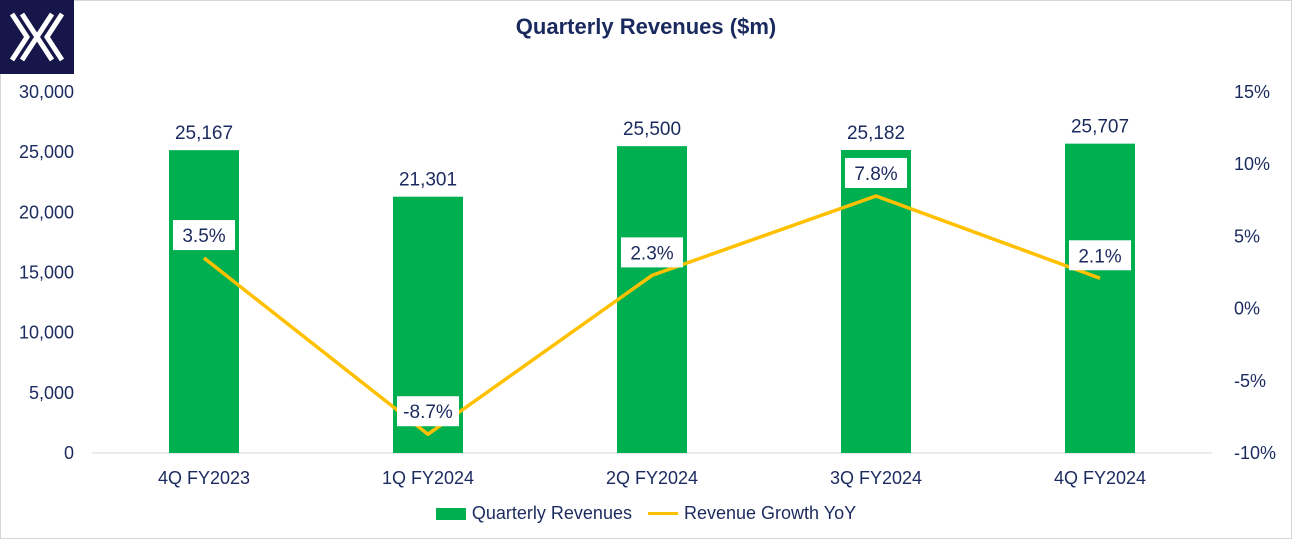  Describe the element at coordinates (51, 393) in the screenshot. I see `y-left-tick-label: 5,000` at that location.